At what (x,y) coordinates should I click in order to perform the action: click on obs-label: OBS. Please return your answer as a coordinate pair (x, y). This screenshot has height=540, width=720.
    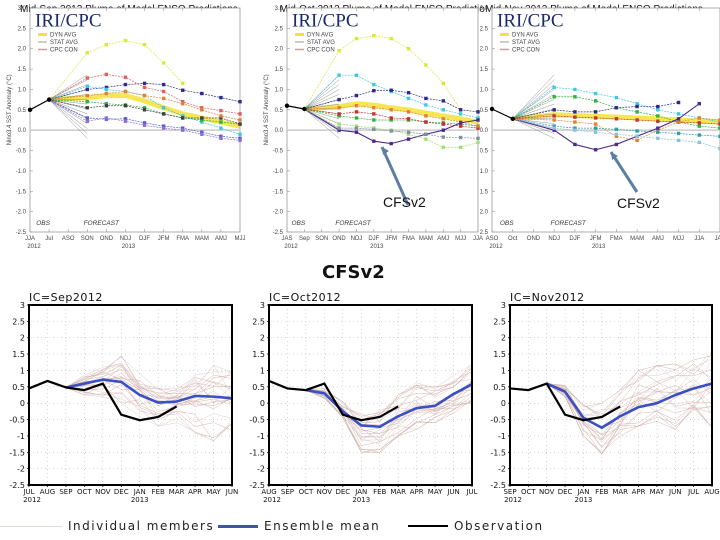
    Looking at the image, I should click on (298, 223).